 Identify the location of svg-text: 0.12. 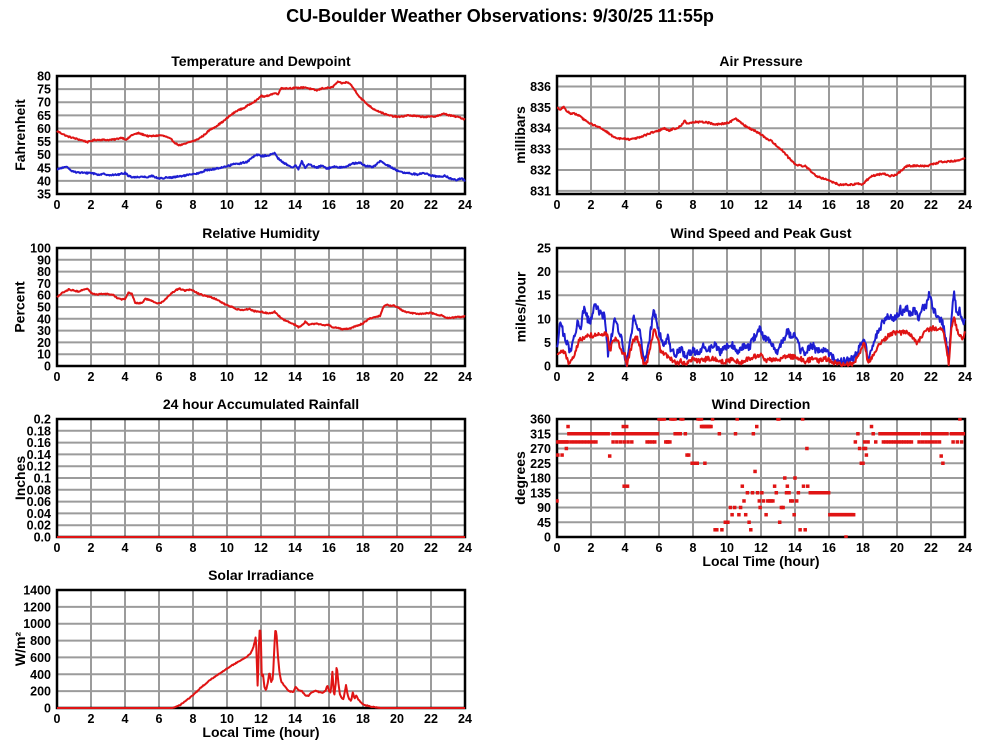
(39, 467).